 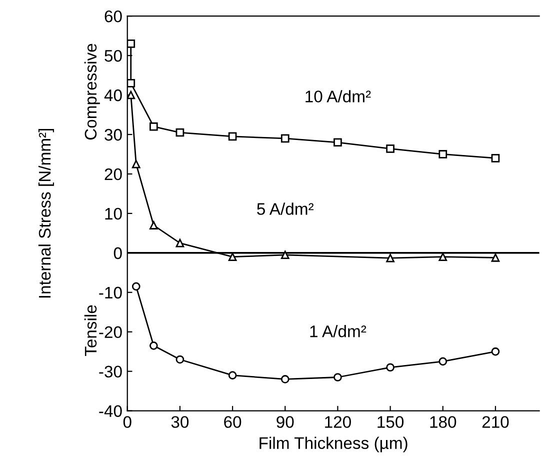 What do you see at coordinates (391, 422) in the screenshot?
I see `x-tick-label: 150` at bounding box center [391, 422].